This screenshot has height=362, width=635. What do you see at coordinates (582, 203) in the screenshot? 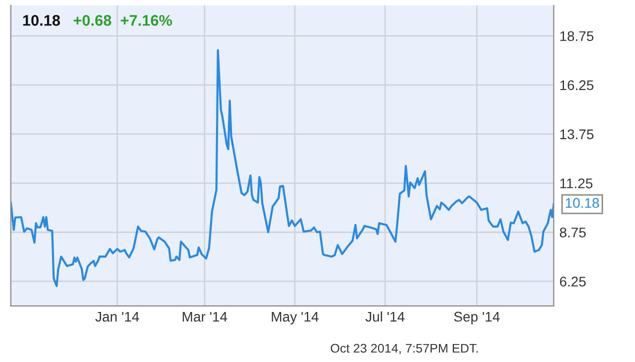
I see `annotation: 10.18` at bounding box center [582, 203].